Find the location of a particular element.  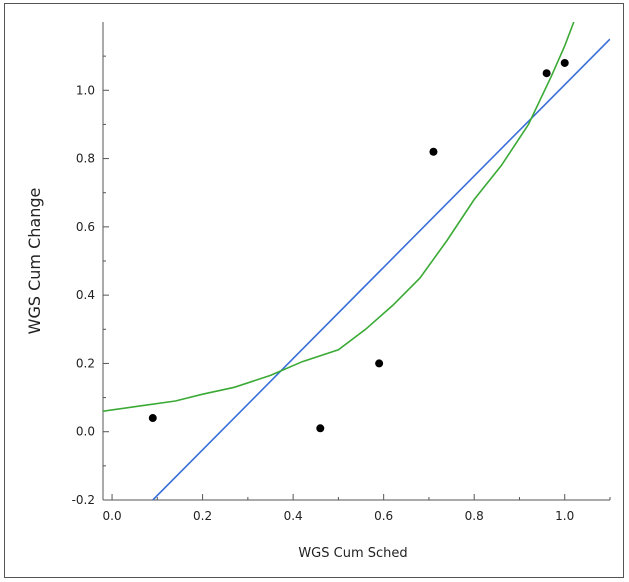

x-axis-title: WGS Cum Sched is located at coordinates (352, 553).